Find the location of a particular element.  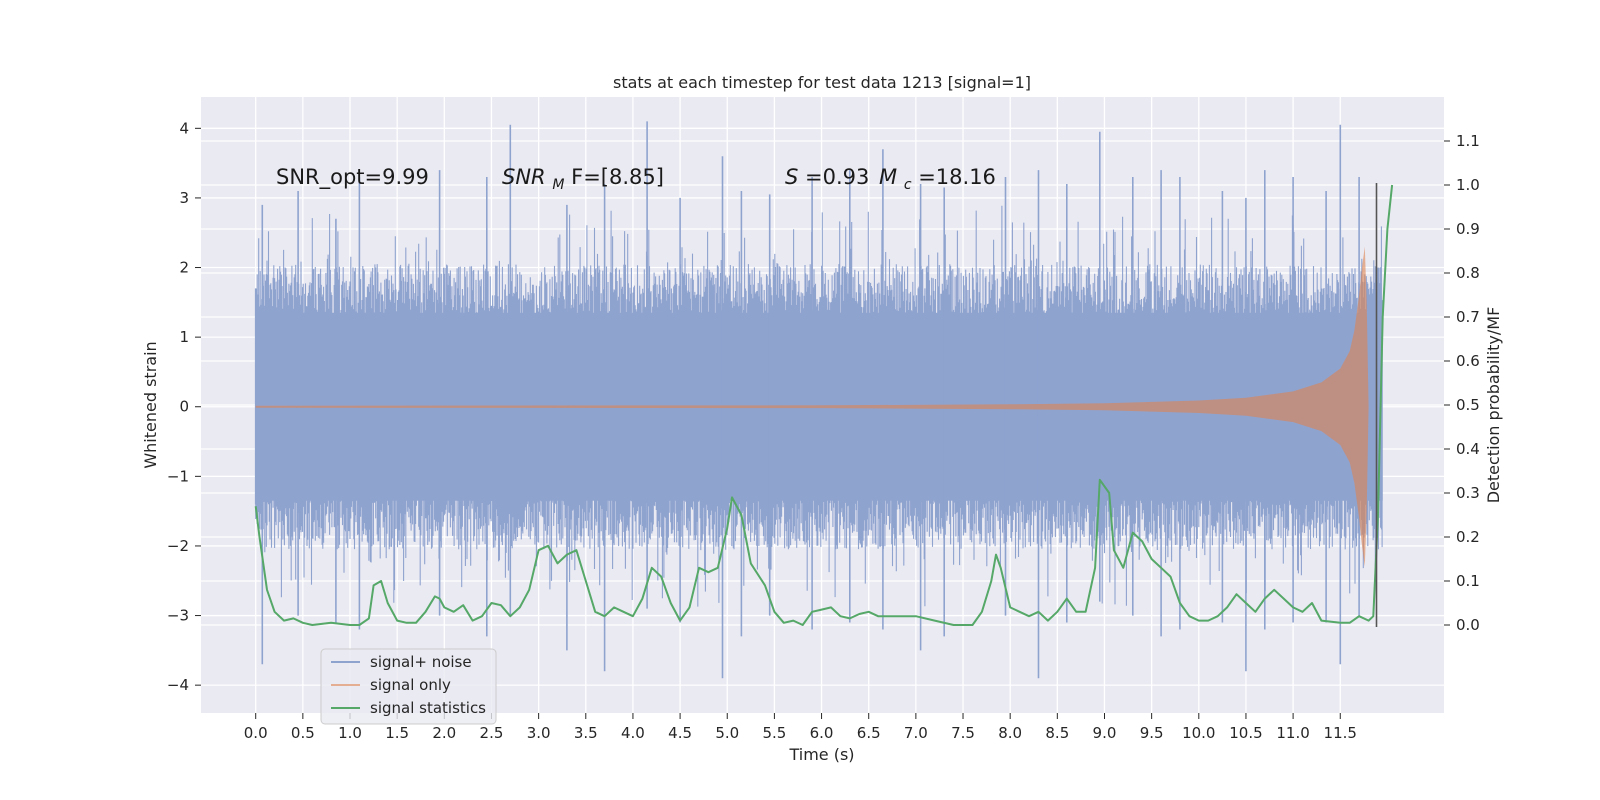

right-y-tick-label: 0.3 is located at coordinates (1468, 493).